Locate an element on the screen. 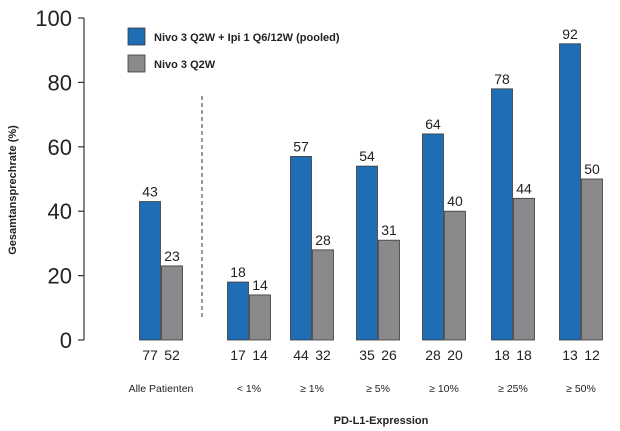 This screenshot has height=431, width=620. n-label: 77 is located at coordinates (150, 355).